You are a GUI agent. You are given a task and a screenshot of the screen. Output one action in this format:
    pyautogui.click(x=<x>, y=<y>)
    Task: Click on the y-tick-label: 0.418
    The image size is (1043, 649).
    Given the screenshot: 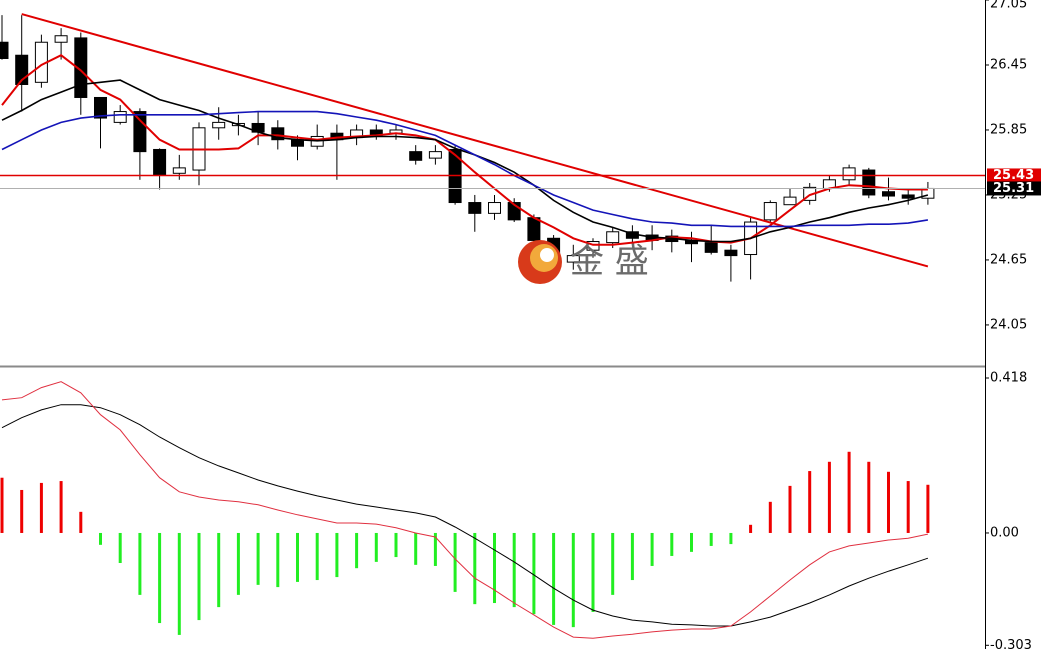 What is the action you would take?
    pyautogui.click(x=1008, y=378)
    